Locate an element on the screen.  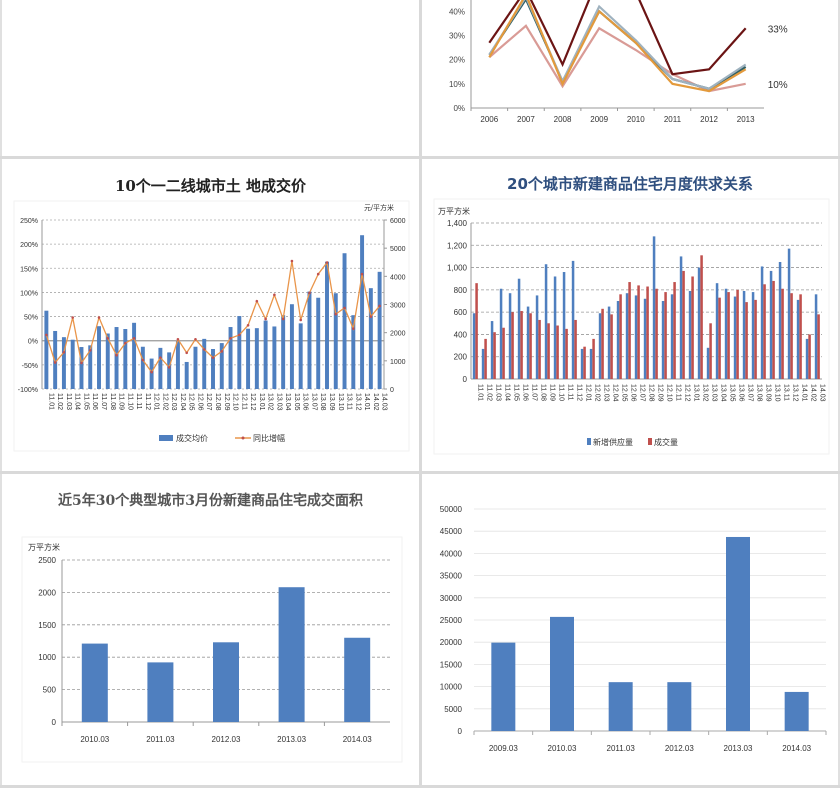
x-tick: 2010.03 is located at coordinates (94, 739).